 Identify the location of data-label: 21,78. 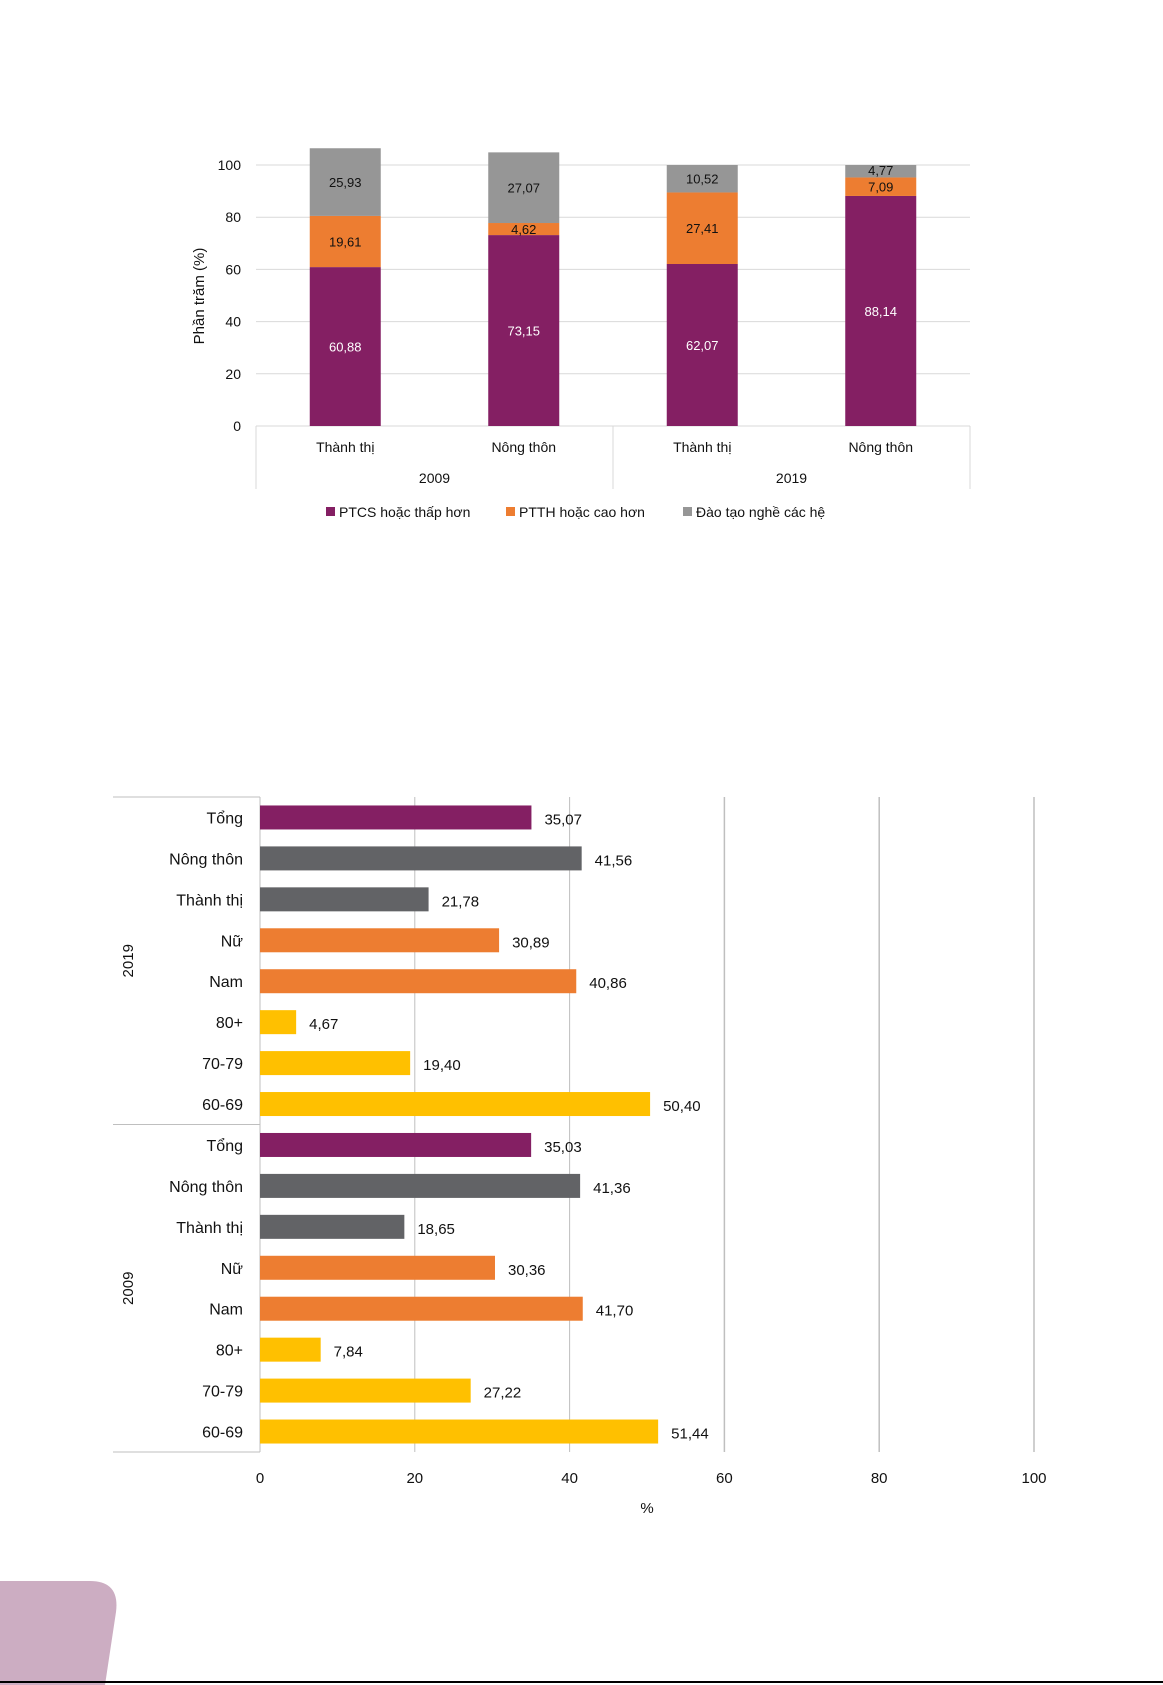
(461, 901).